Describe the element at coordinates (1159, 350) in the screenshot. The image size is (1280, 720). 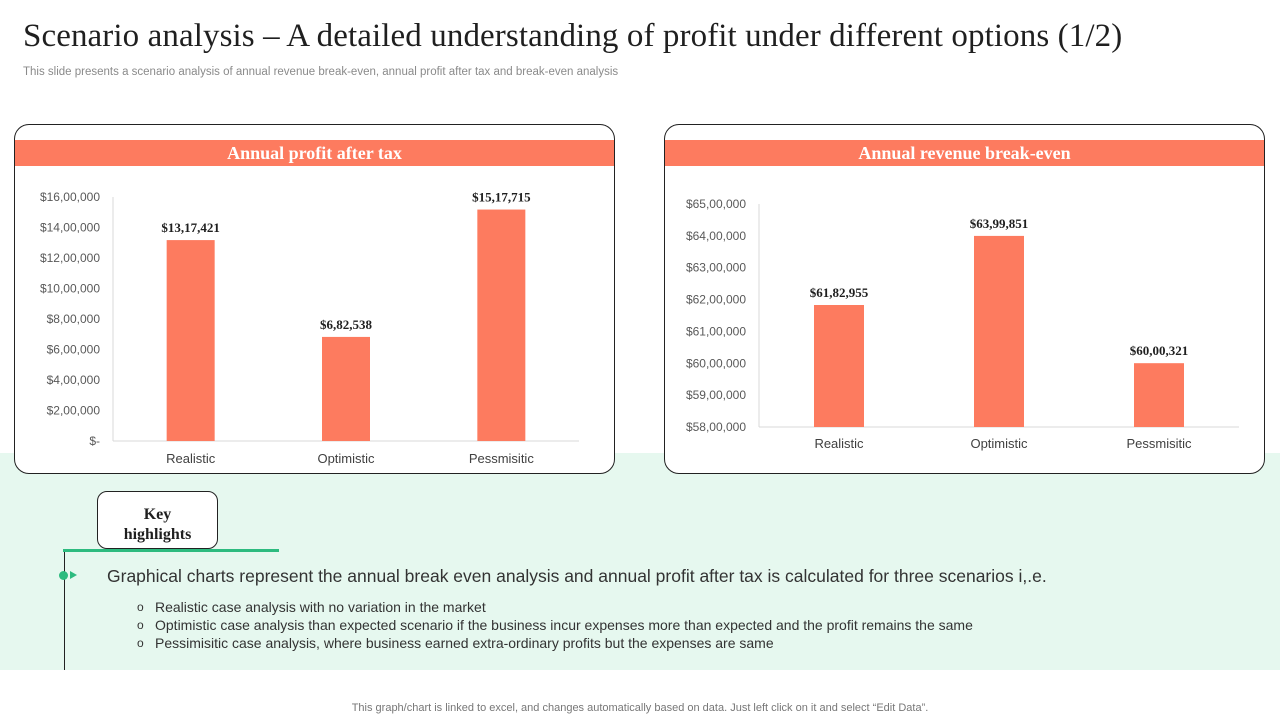
I see `data-label: $60,00,321` at that location.